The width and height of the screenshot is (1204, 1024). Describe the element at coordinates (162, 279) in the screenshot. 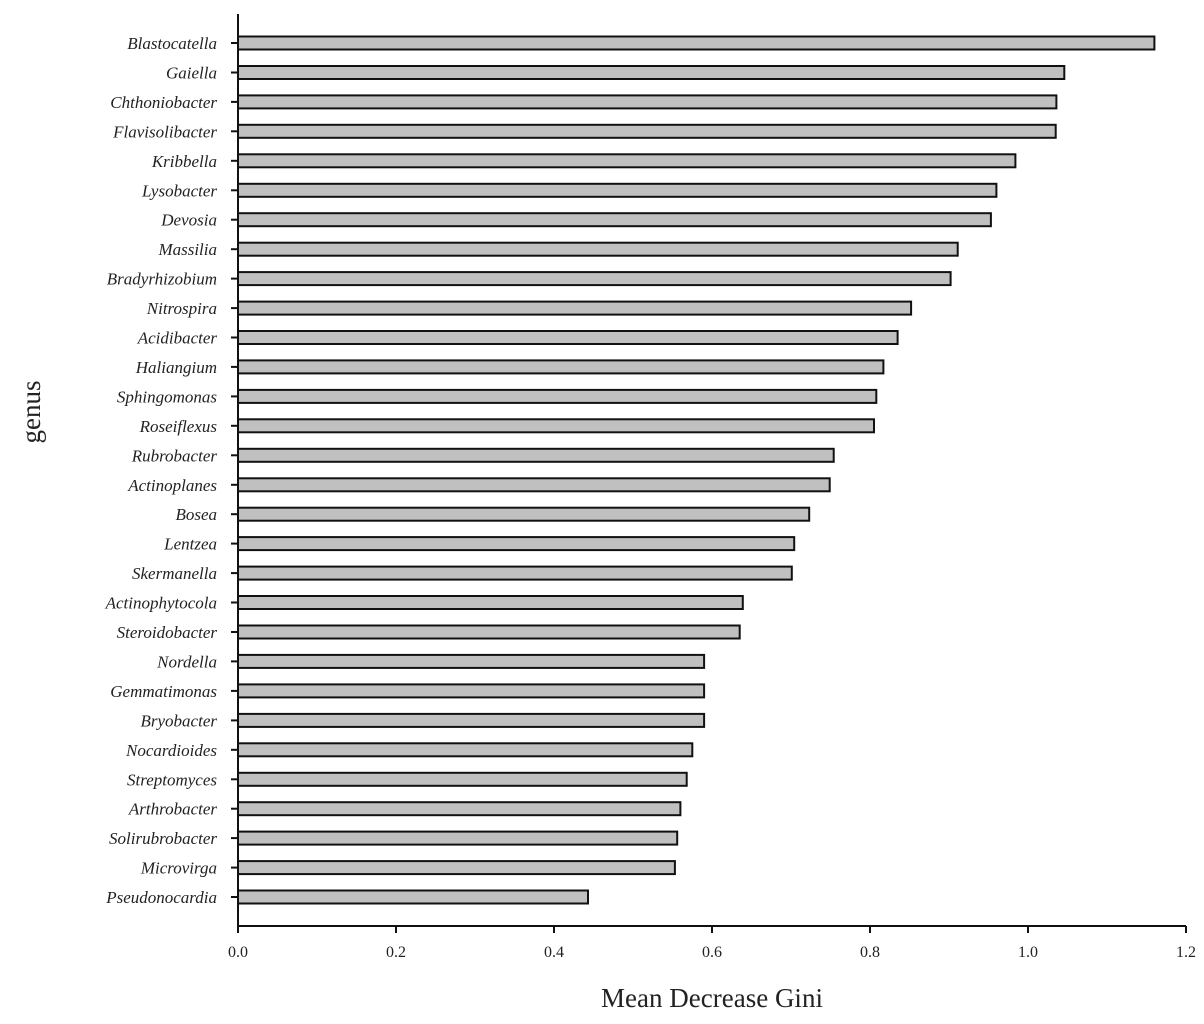

I see `category-label-bradyrhizobium: Bradyrhizobium` at that location.